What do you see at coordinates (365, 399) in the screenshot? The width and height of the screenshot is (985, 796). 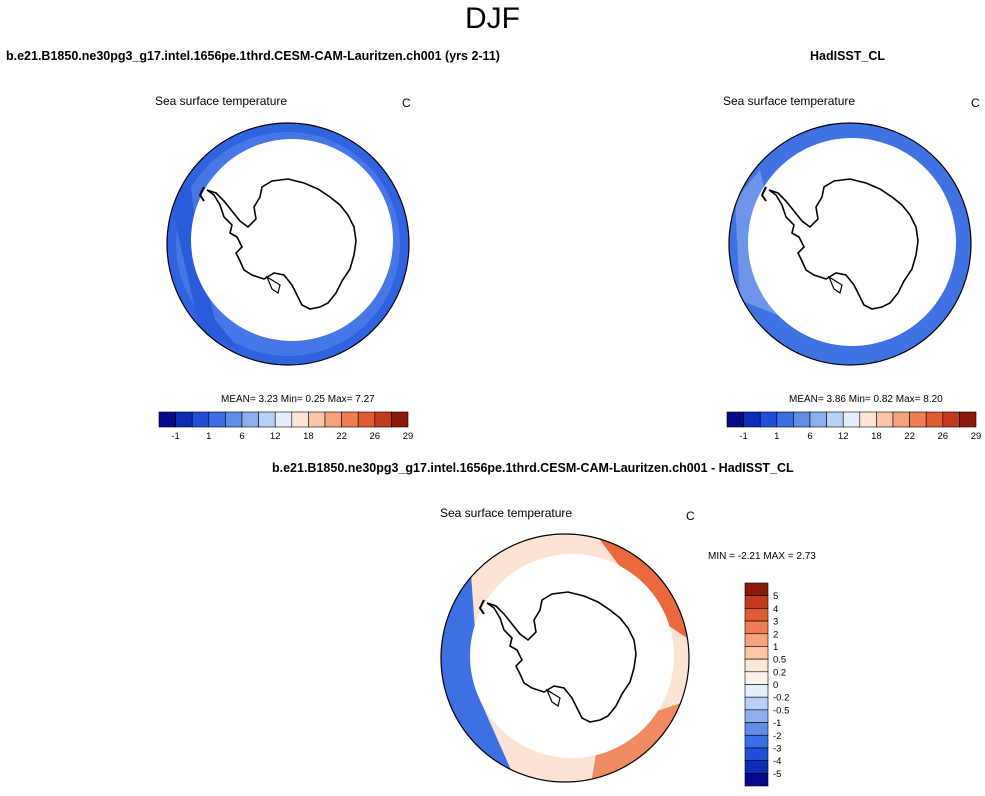 I see `panel1-max-value: 7.27` at bounding box center [365, 399].